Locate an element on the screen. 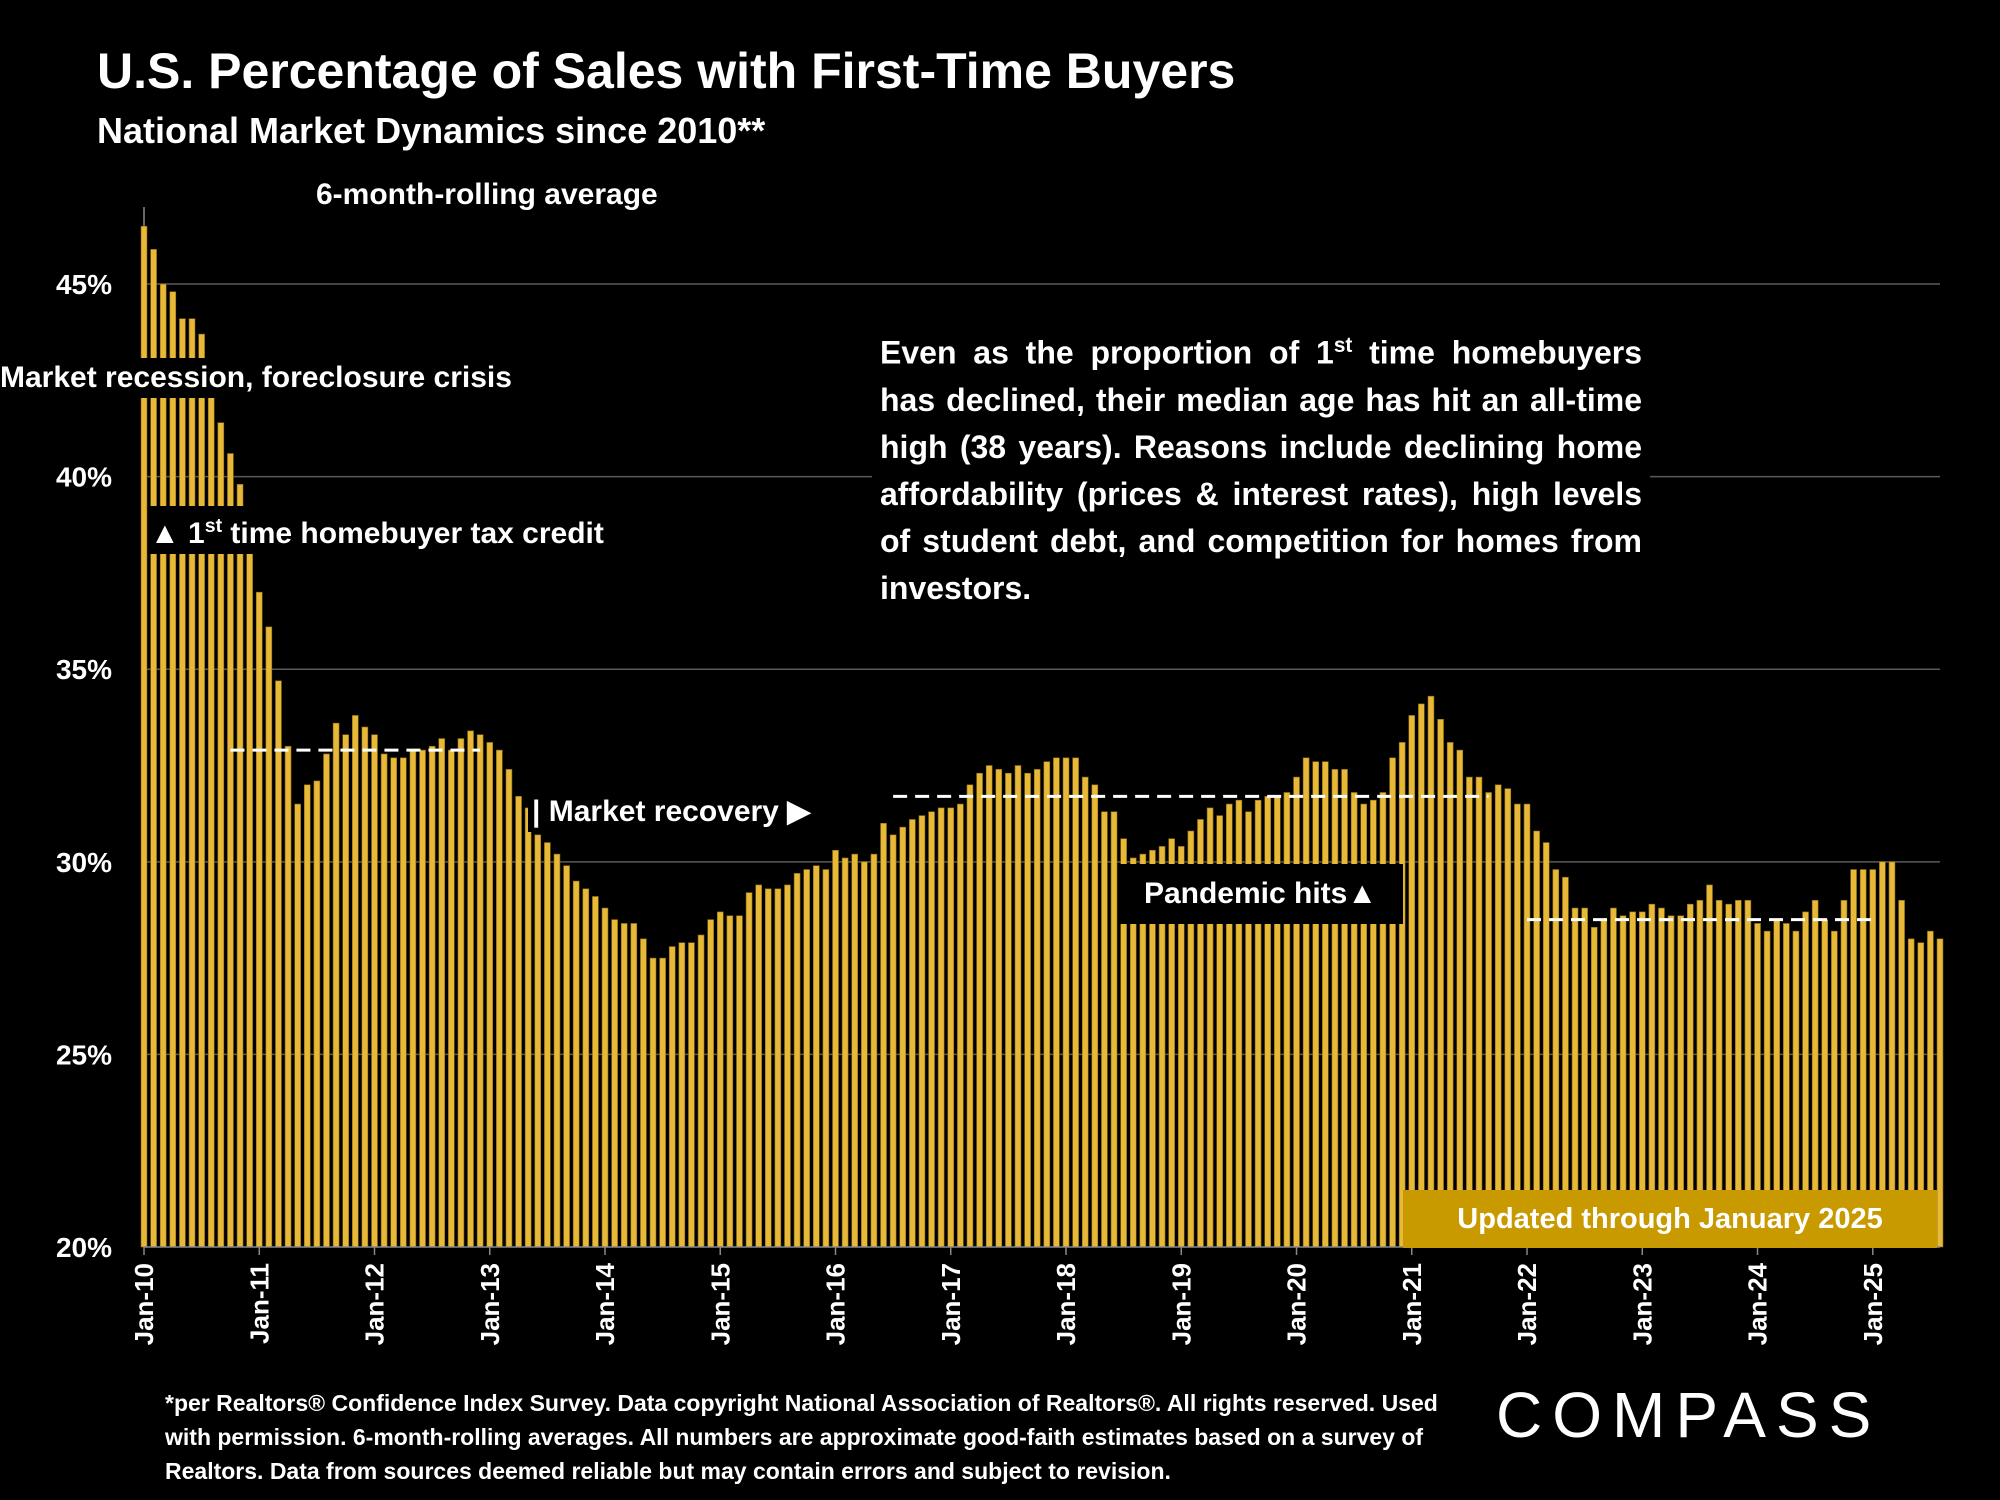 The width and height of the screenshot is (2000, 1500). annotation-recession: Market recession, foreclosure crisis is located at coordinates (256, 378).